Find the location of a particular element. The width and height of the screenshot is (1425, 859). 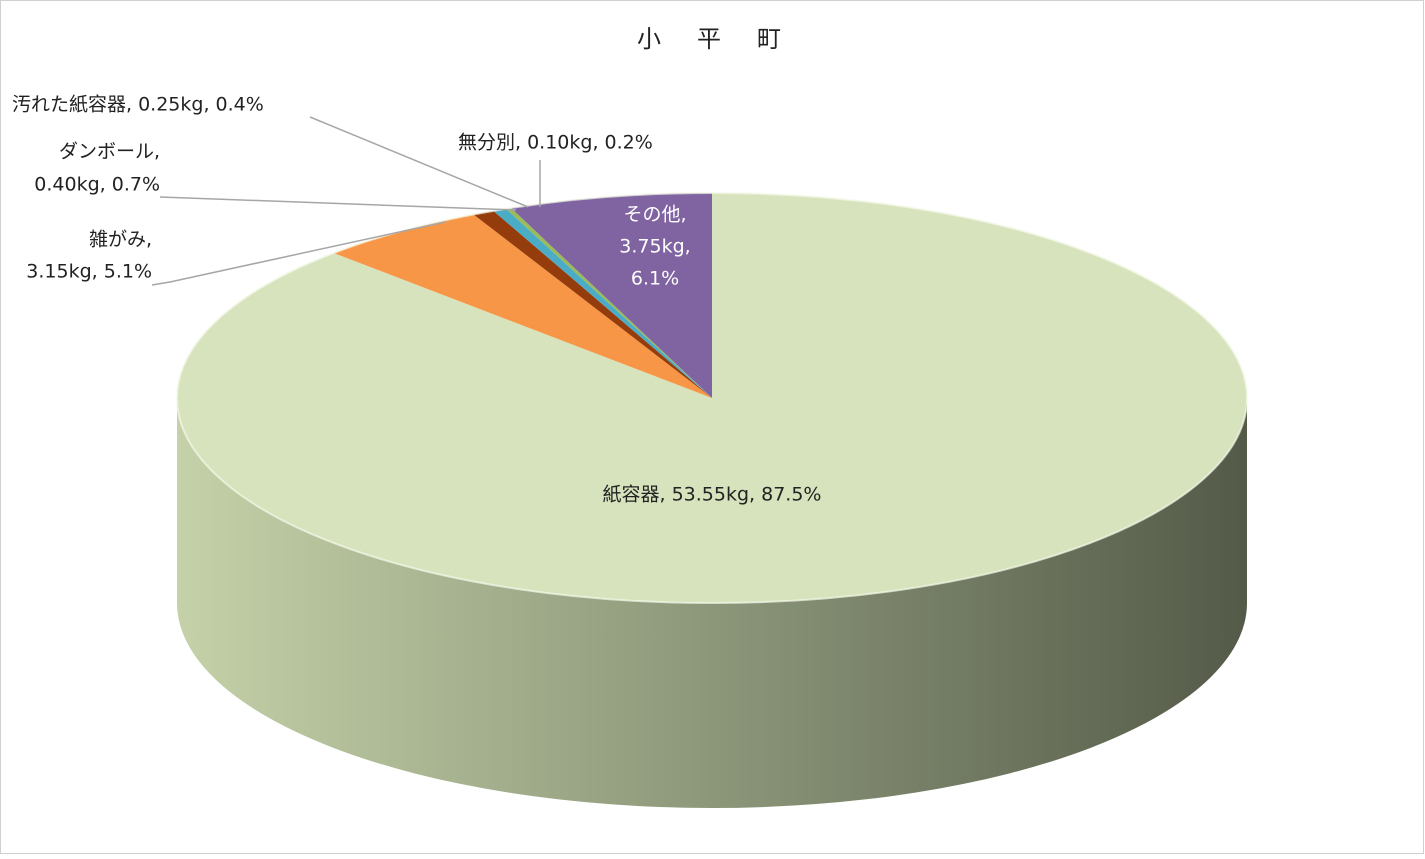

data-label: ダンボール, is located at coordinates (109, 152).